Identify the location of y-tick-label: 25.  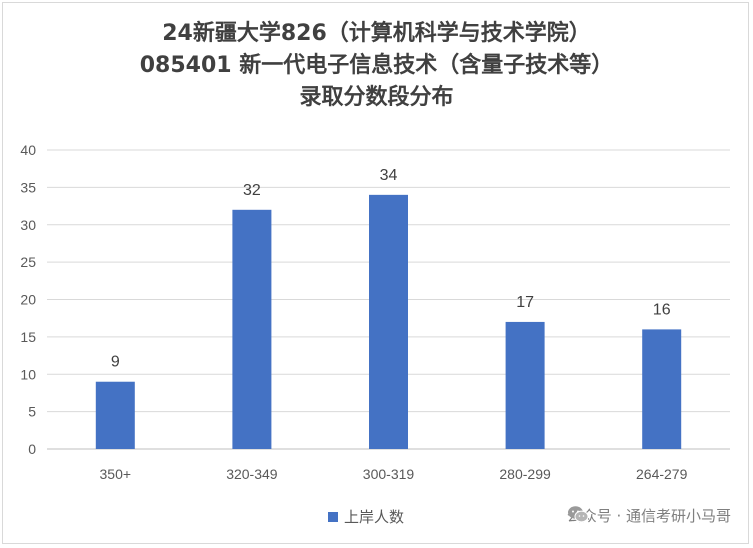
(28, 262).